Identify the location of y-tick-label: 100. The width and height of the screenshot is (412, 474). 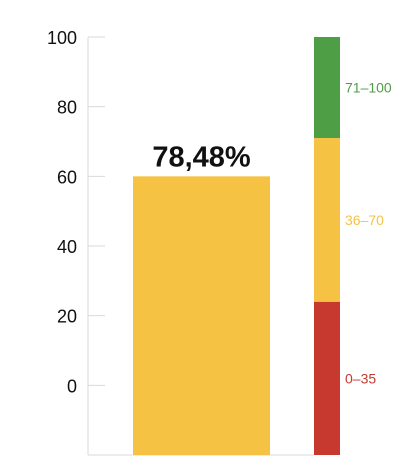
(62, 38).